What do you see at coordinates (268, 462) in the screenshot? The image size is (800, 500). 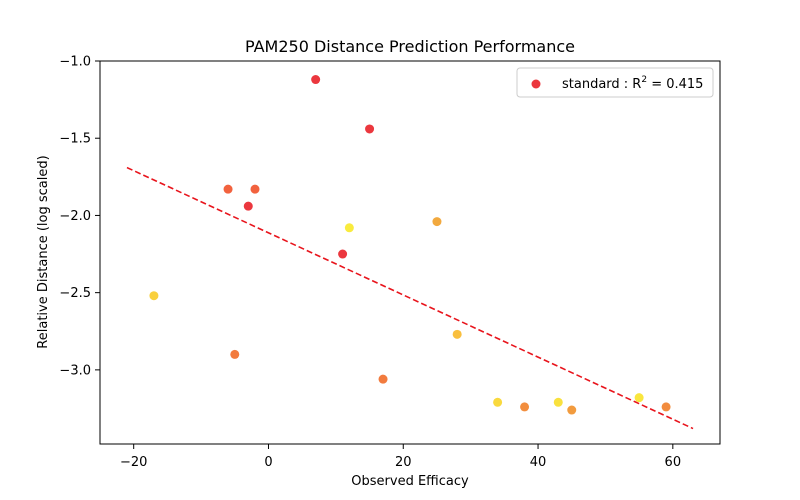 I see `x-tick-label: 0` at bounding box center [268, 462].